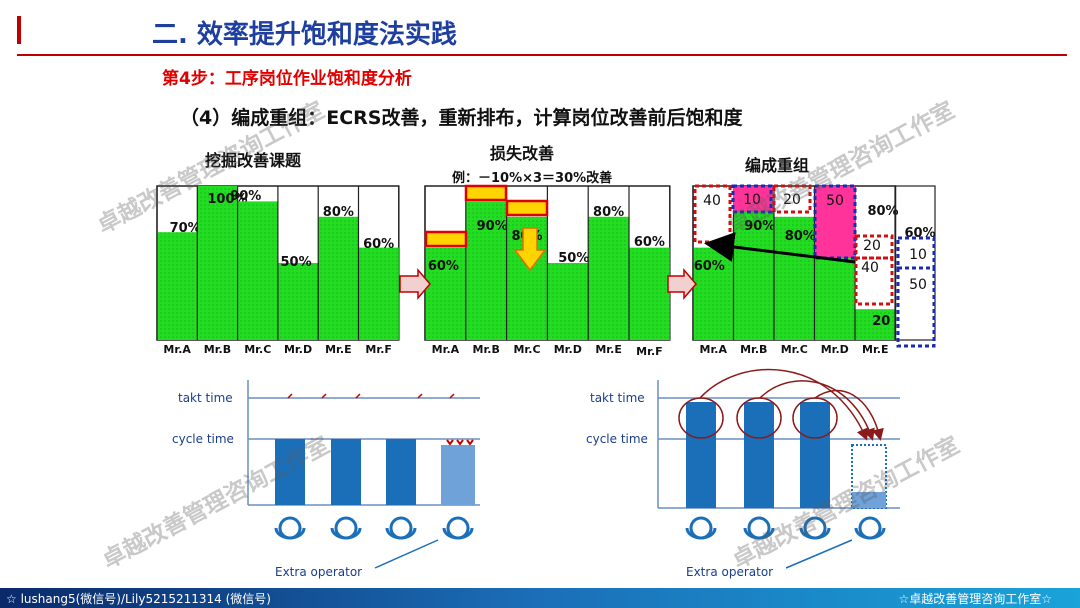 This screenshot has height=608, width=1080. What do you see at coordinates (185, 228) in the screenshot?
I see `bar-label: 70%` at bounding box center [185, 228].